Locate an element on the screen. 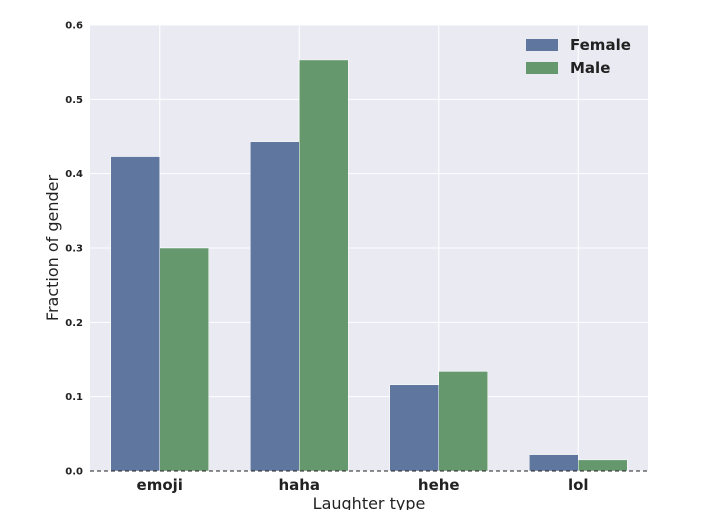  bar-male-haha is located at coordinates (324, 265).